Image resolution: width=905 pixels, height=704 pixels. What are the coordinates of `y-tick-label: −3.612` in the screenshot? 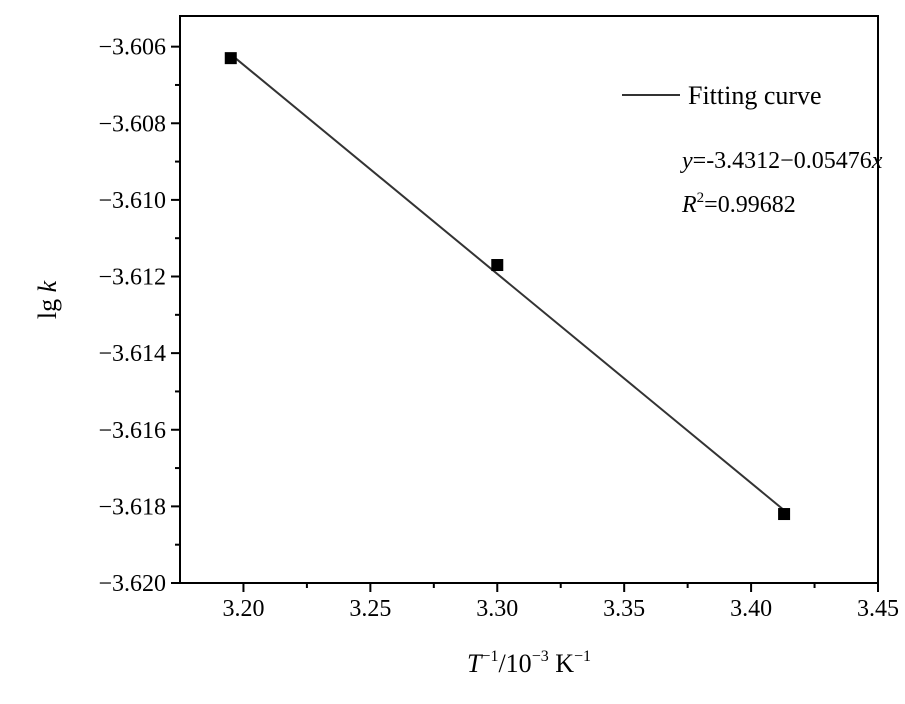 It's located at (132, 278).